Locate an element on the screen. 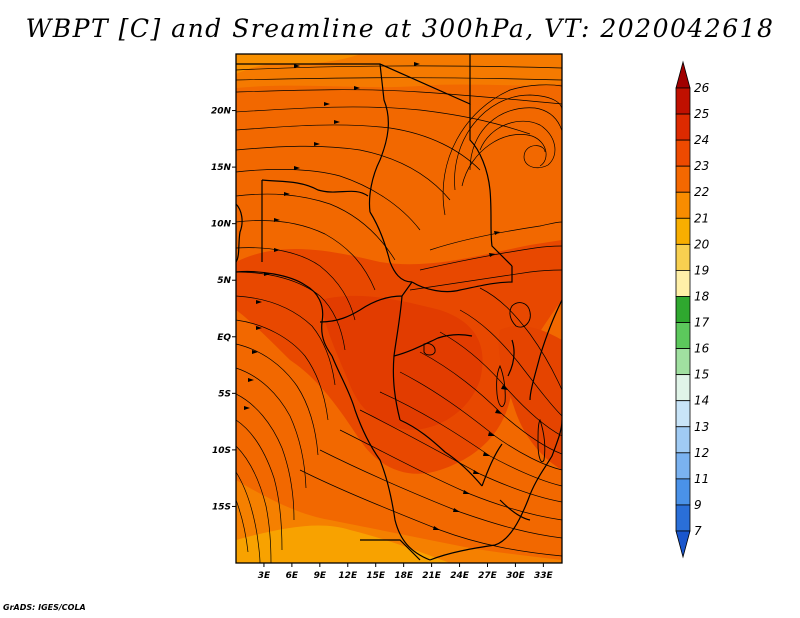  colorbar-label: 9 is located at coordinates (698, 505).